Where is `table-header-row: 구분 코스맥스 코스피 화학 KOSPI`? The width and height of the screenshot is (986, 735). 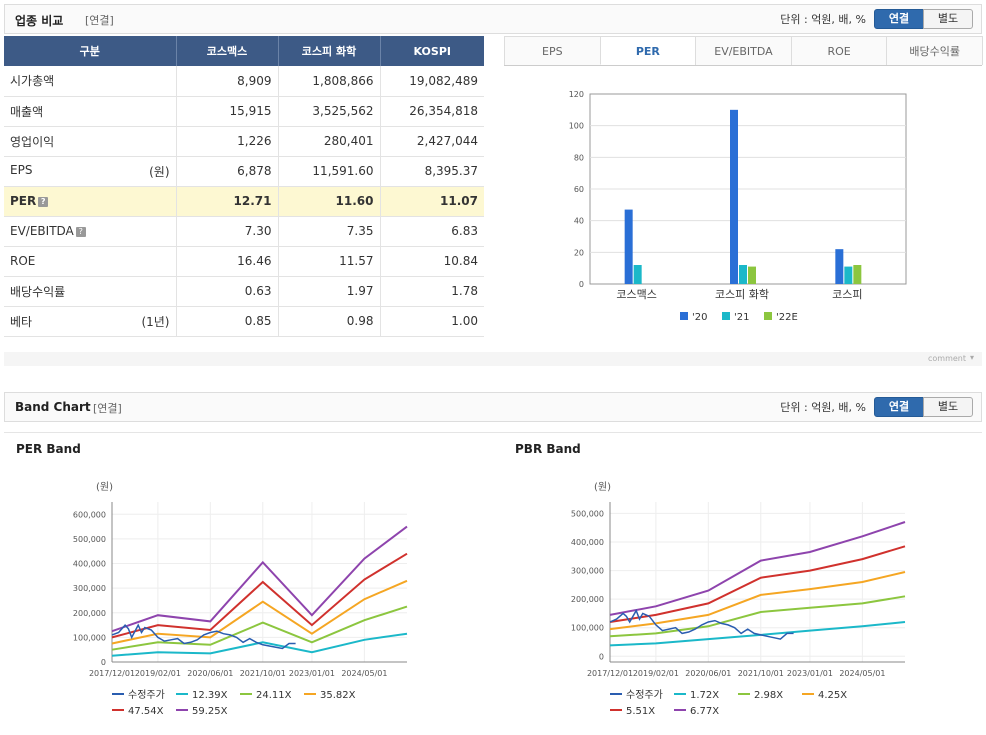
table-header-row: 구분 코스맥스 코스피 화학 KOSPI is located at coordinates (244, 51).